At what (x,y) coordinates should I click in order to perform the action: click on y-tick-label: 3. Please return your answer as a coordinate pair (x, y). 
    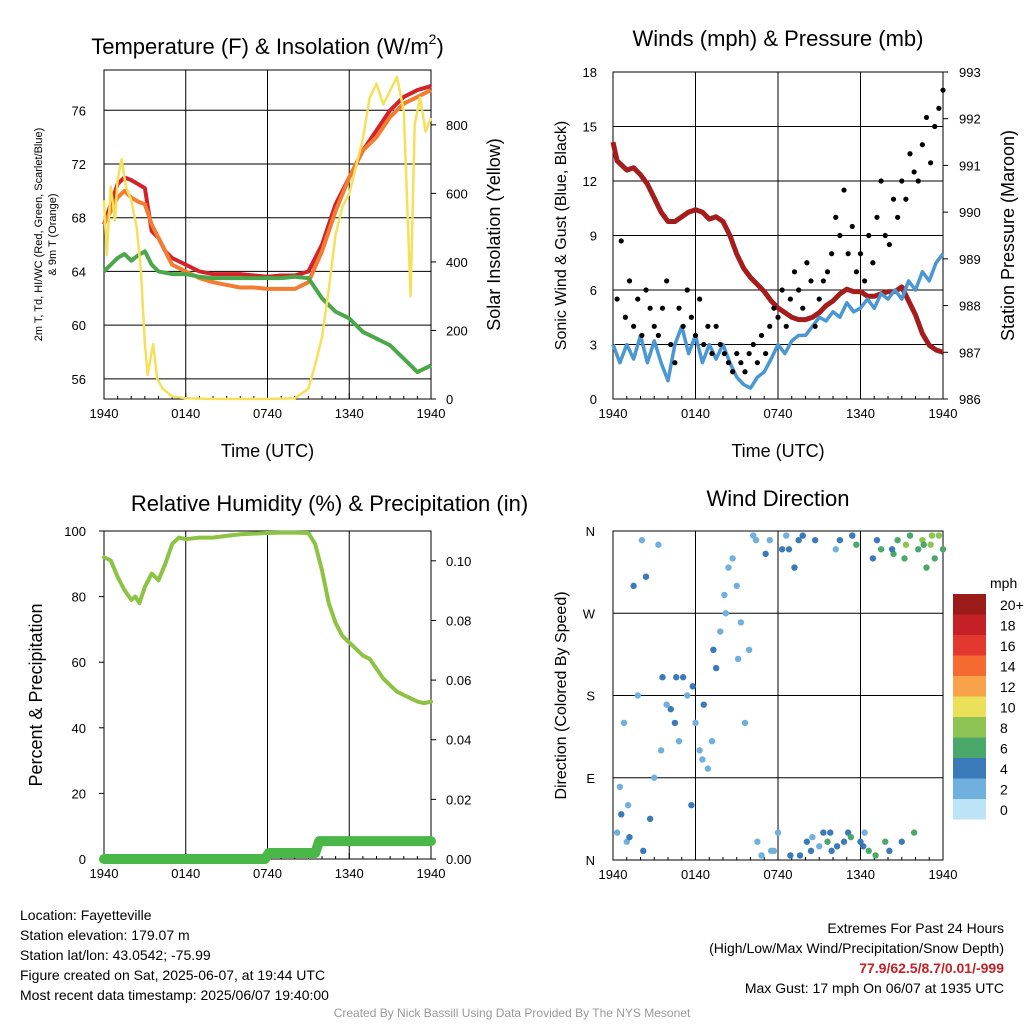
    Looking at the image, I should click on (593, 345).